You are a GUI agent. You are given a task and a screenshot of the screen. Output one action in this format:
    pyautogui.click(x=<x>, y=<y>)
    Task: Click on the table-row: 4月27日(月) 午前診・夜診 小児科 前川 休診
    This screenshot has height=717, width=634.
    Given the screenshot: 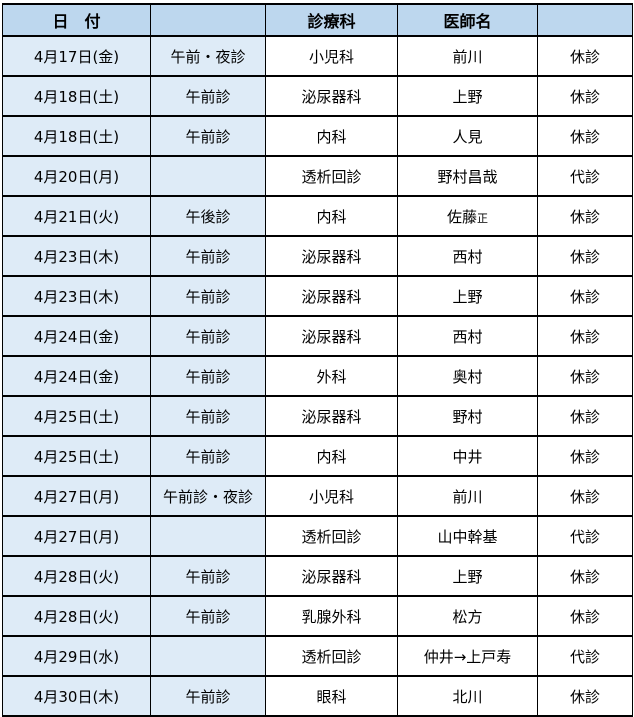 What is the action you would take?
    pyautogui.click(x=317, y=496)
    